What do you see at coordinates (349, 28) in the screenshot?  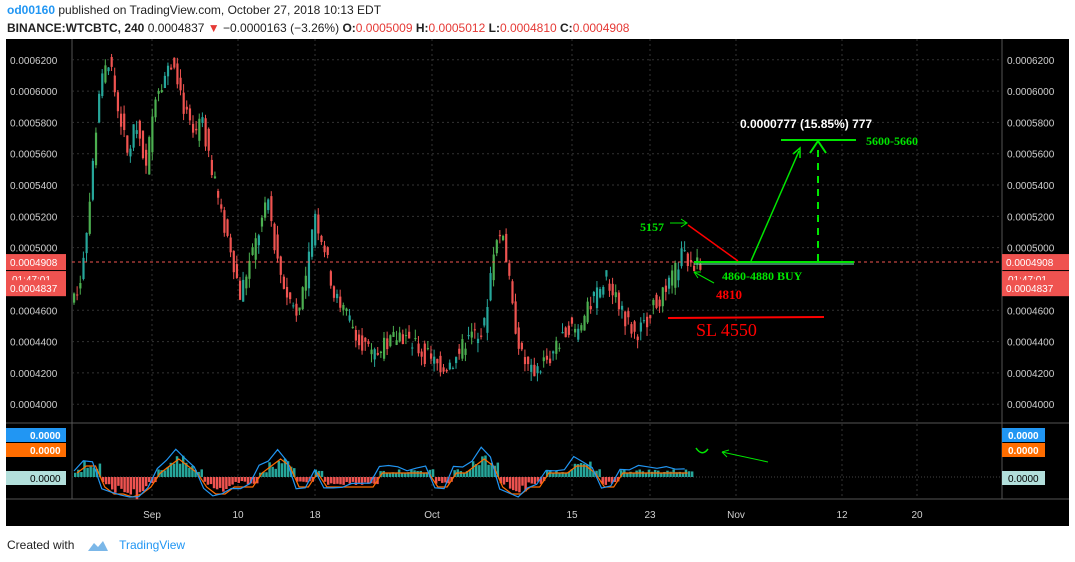 I see `open-label: O:` at bounding box center [349, 28].